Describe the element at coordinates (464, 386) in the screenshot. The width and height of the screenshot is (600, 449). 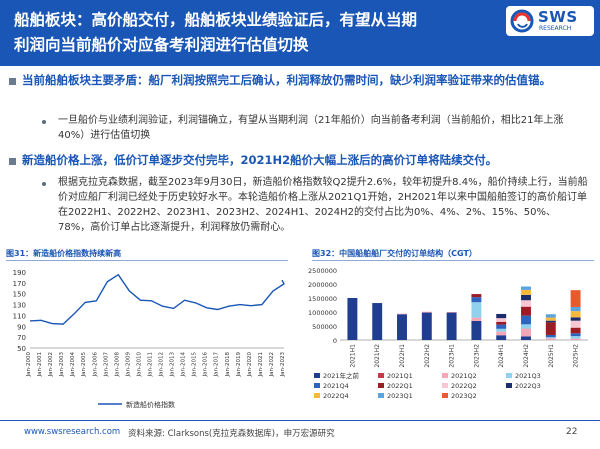
I see `legend-label: 2022Q2` at that location.